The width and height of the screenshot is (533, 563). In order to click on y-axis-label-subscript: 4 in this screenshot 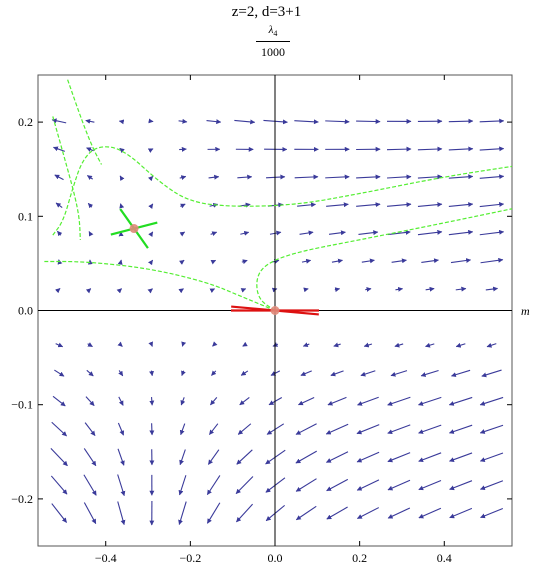, I will do `click(275, 34)`.